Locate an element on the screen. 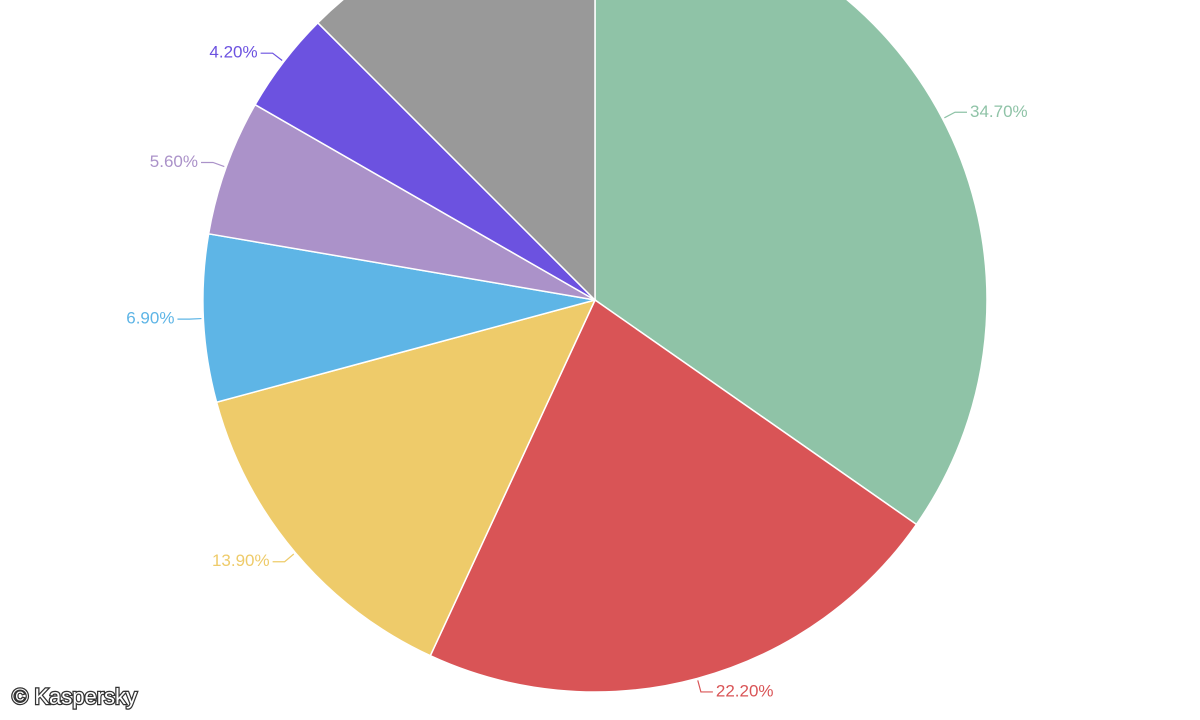 The height and width of the screenshot is (720, 1200). data-label: 6.90% is located at coordinates (150, 318).